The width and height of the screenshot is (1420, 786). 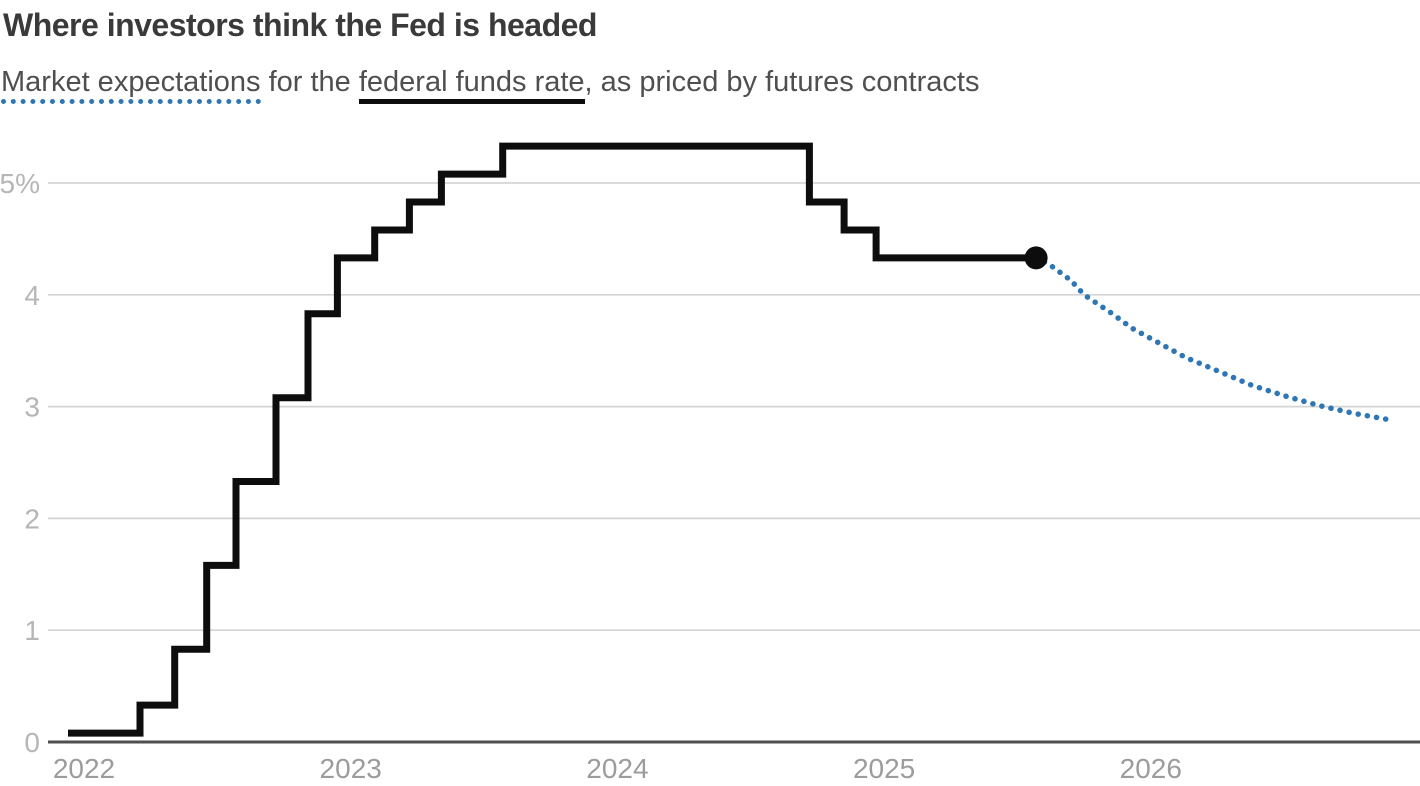 I want to click on y-tick-label-5: 5%, so click(x=20, y=183).